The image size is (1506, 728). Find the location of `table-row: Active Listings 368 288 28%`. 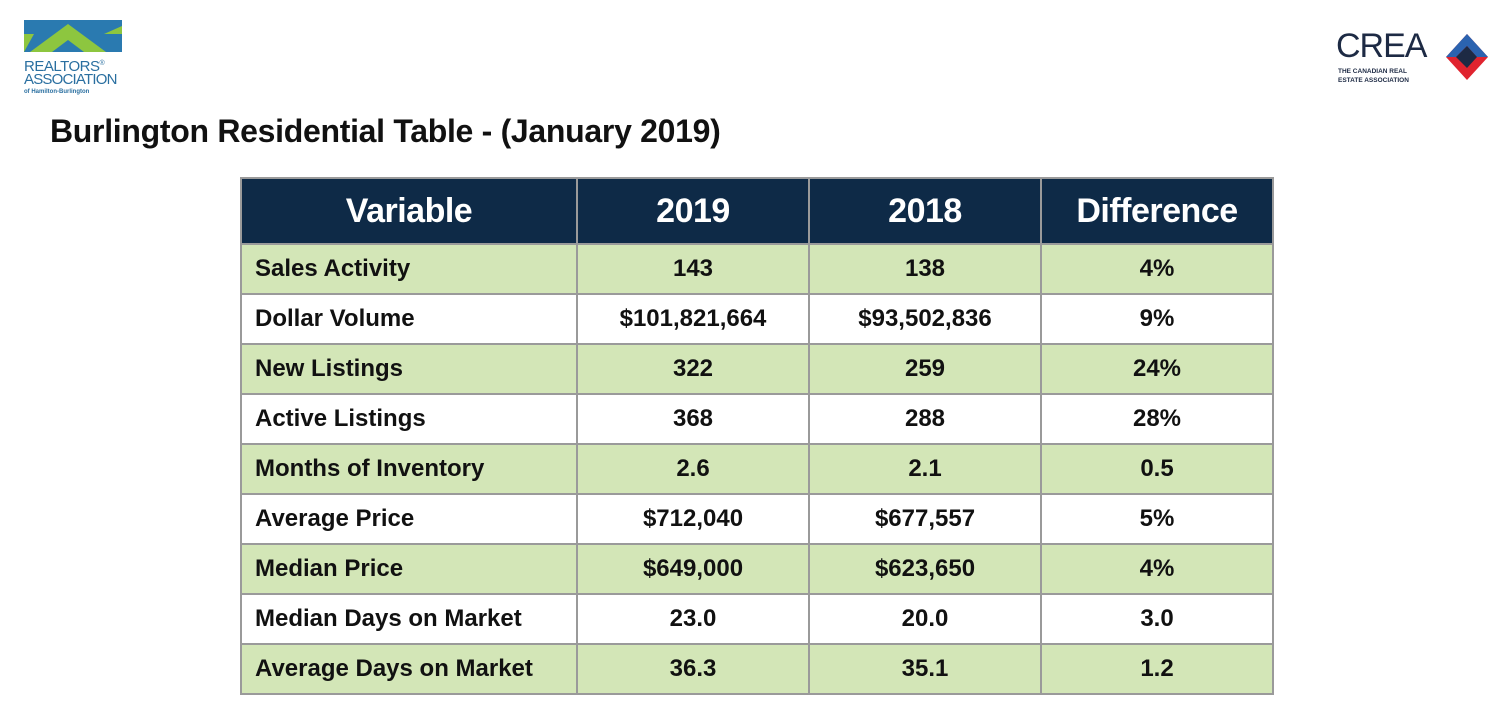

table-row: Active Listings 368 288 28% is located at coordinates (757, 419).